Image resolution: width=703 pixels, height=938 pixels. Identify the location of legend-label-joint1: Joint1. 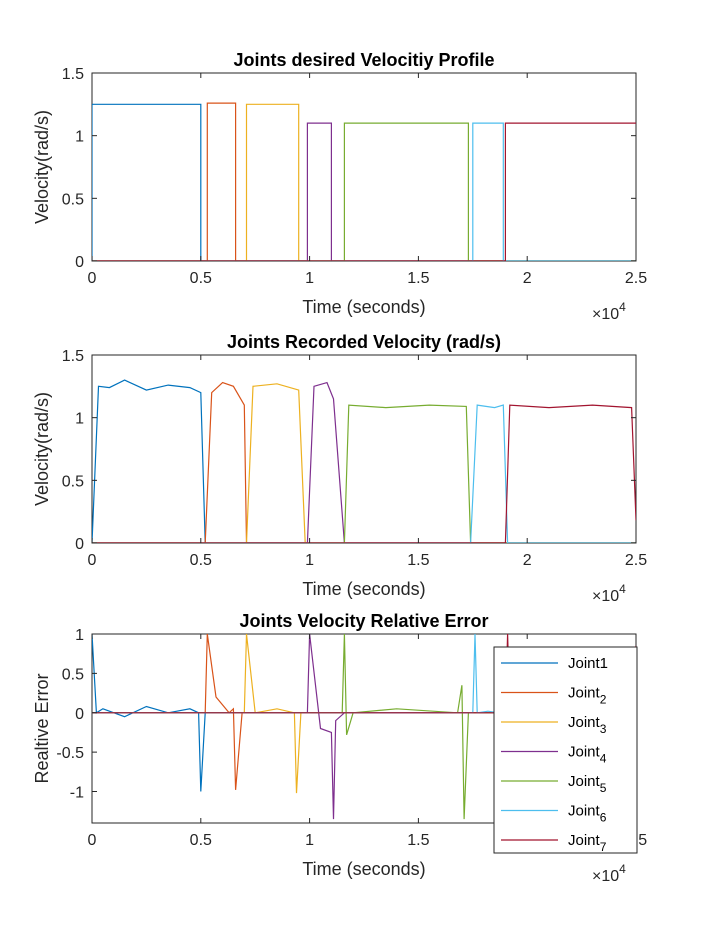
(588, 663).